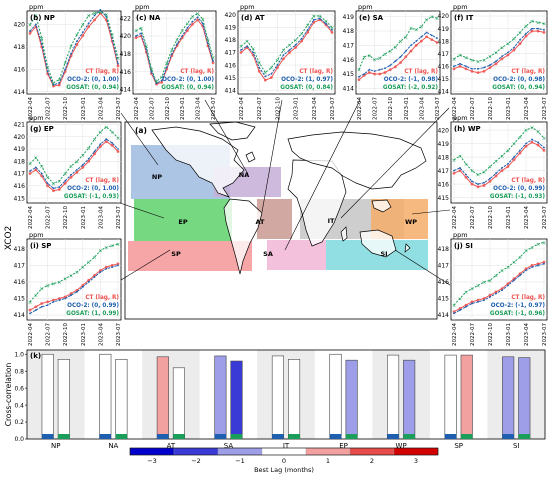 The image size is (550, 478). What do you see at coordinates (444, 171) in the screenshot?
I see `y-tick-label: 417` at bounding box center [444, 171].